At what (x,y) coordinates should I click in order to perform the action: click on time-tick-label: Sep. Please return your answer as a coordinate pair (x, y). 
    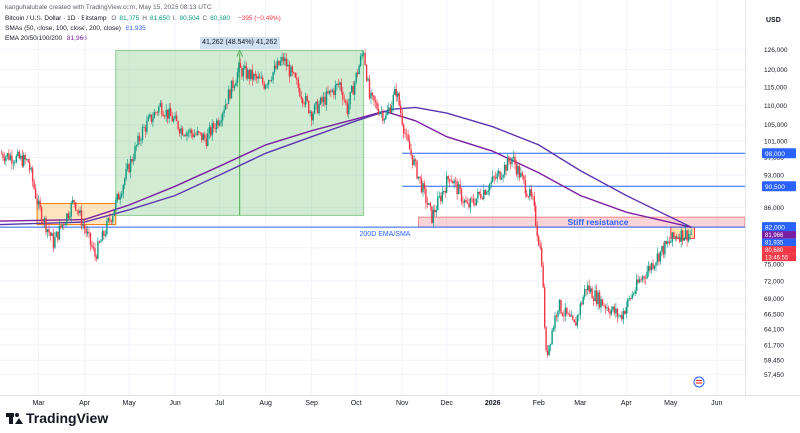
    Looking at the image, I should click on (311, 403).